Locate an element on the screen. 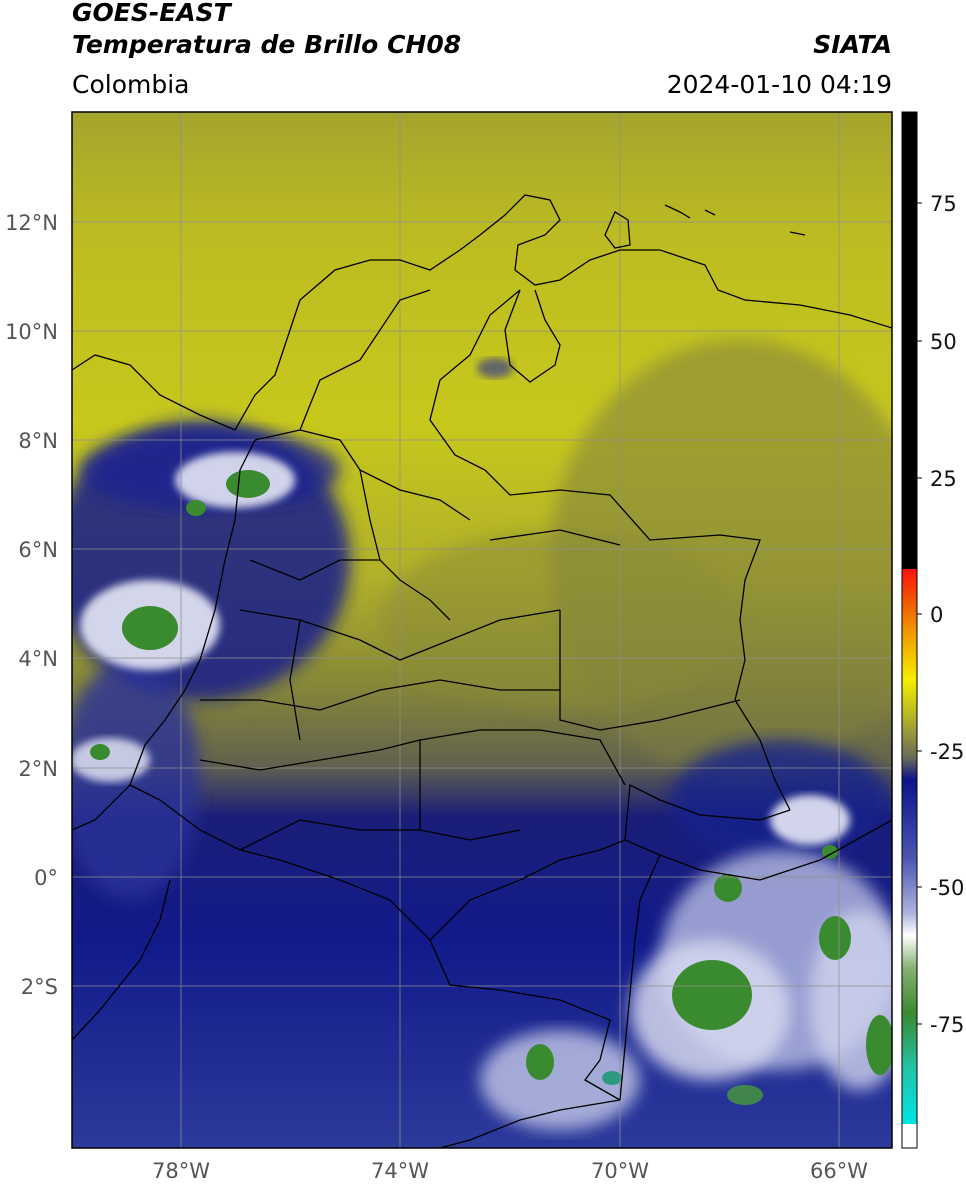 This screenshot has height=1190, width=966. colorbar-tick-label: 75 is located at coordinates (943, 204).